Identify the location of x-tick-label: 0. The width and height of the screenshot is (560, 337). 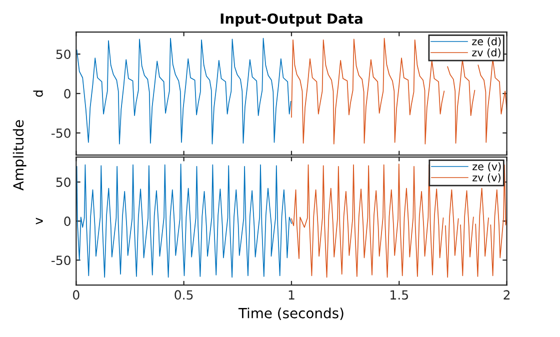
(76, 295).